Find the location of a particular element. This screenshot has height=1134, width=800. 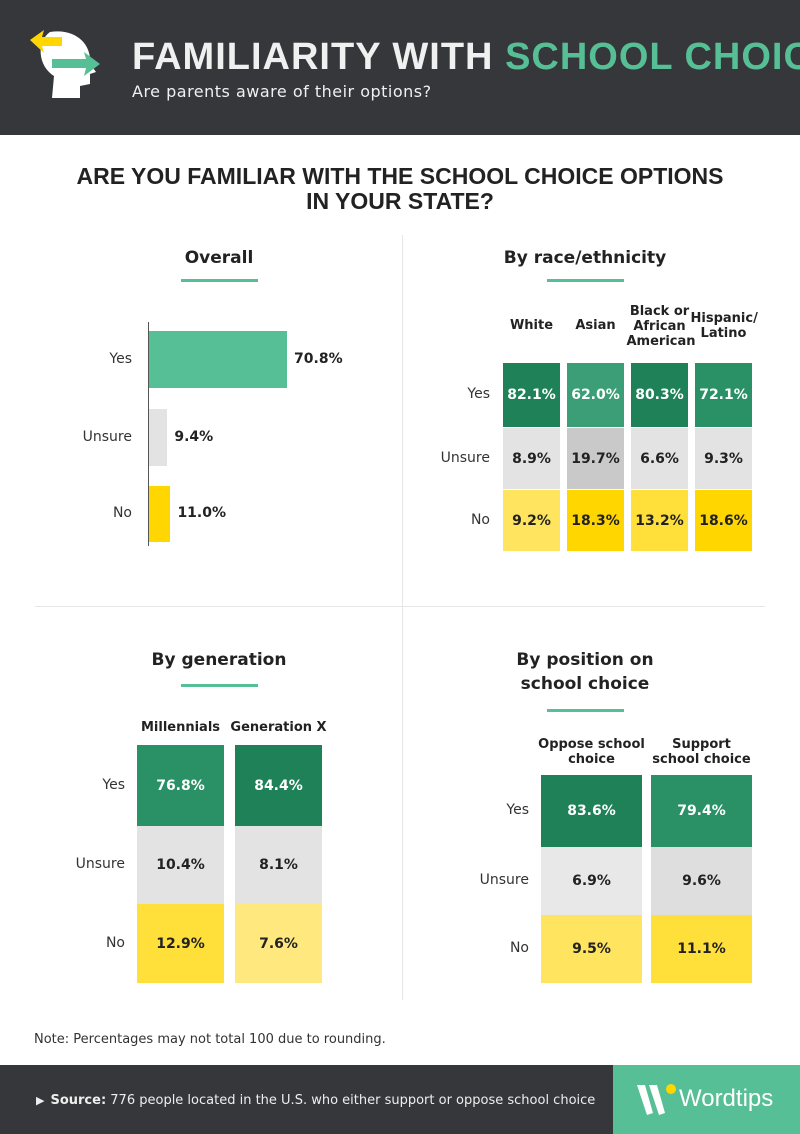

heatmap-cell: 18.3% is located at coordinates (595, 520).